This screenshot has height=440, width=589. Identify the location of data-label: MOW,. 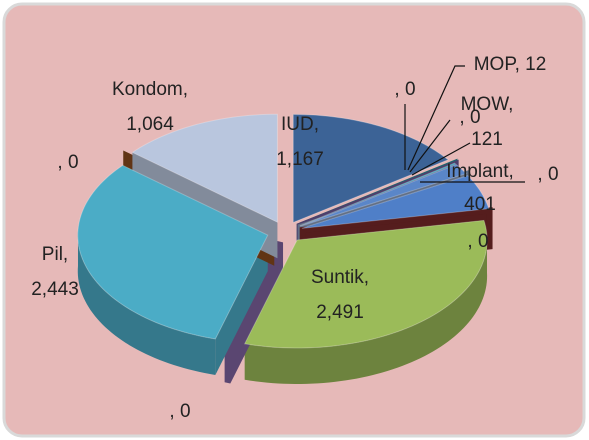
(487, 104).